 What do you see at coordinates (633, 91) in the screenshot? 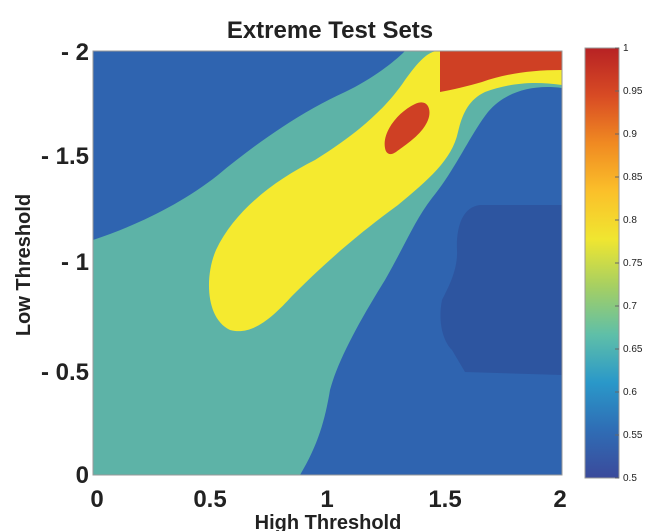
I see `colorbar-tick-label: 0.95` at bounding box center [633, 91].